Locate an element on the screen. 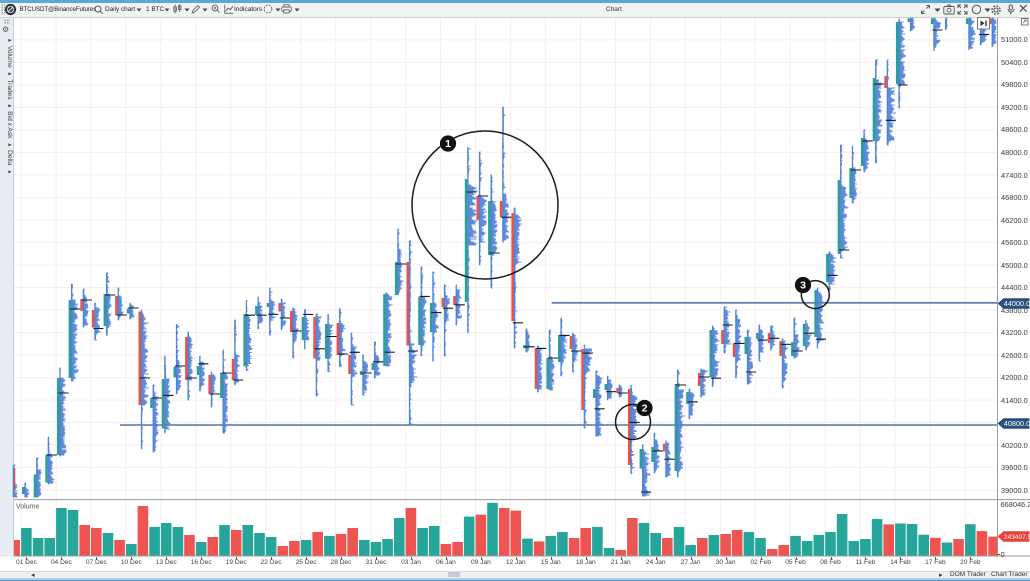 The width and height of the screenshot is (1030, 581). svg-text: 3 is located at coordinates (803, 286).